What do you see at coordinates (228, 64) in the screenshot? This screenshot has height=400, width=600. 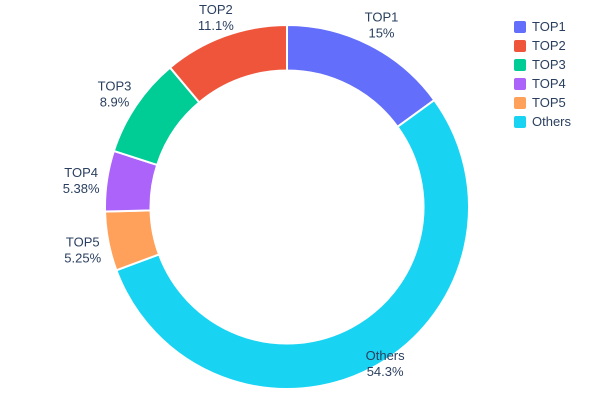 I see `pie-slice-top2` at bounding box center [228, 64].